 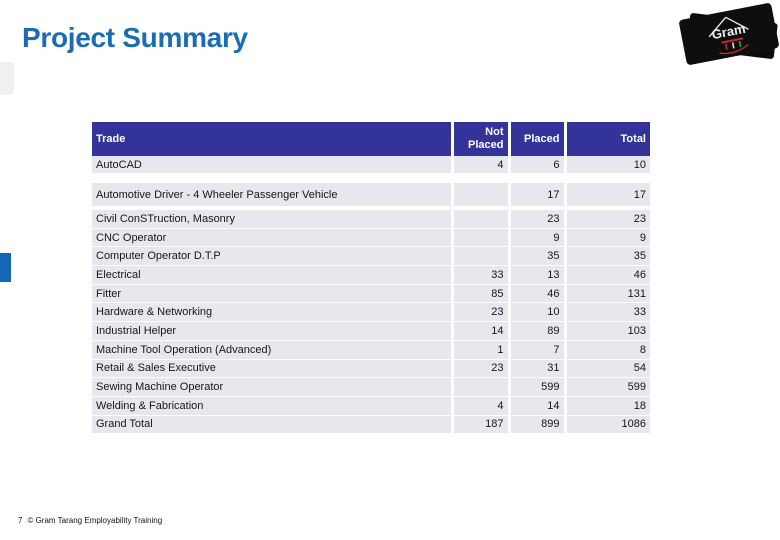 What do you see at coordinates (607, 169) in the screenshot?
I see `total-cell: 10` at bounding box center [607, 169].